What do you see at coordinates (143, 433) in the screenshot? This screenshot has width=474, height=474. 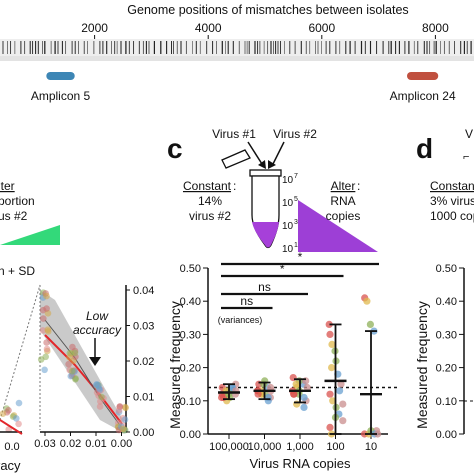 I see `b-right-tick-label: 0.00` at bounding box center [143, 433].